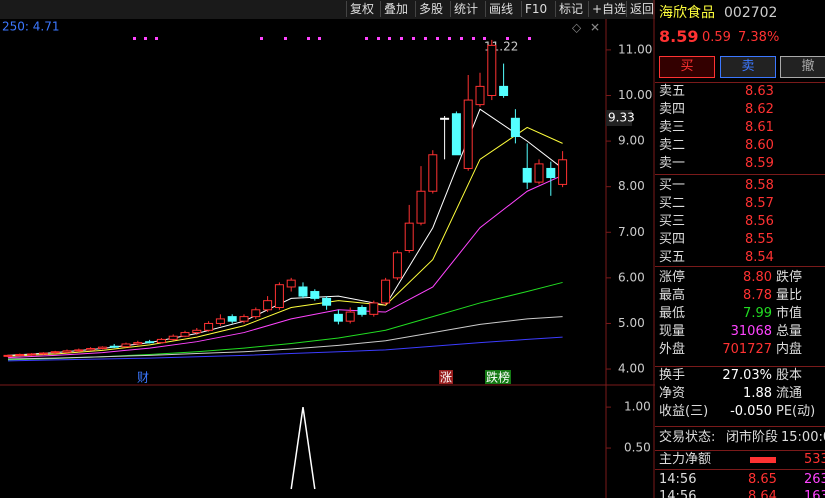 This screenshot has width=825, height=498. Describe the element at coordinates (498, 377) in the screenshot. I see `event-marker: 跌榜` at that location.